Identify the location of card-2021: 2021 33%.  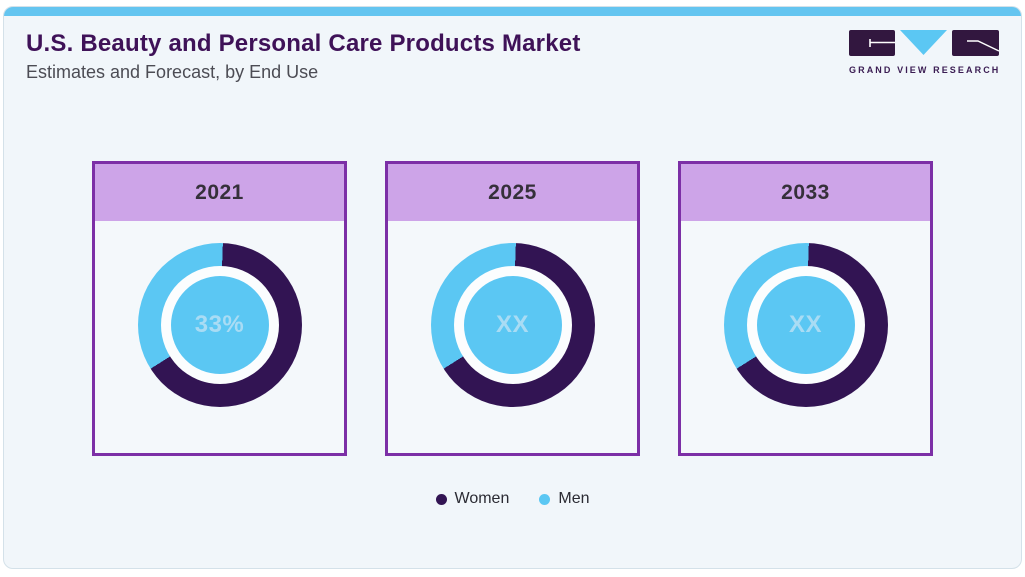
(219, 308).